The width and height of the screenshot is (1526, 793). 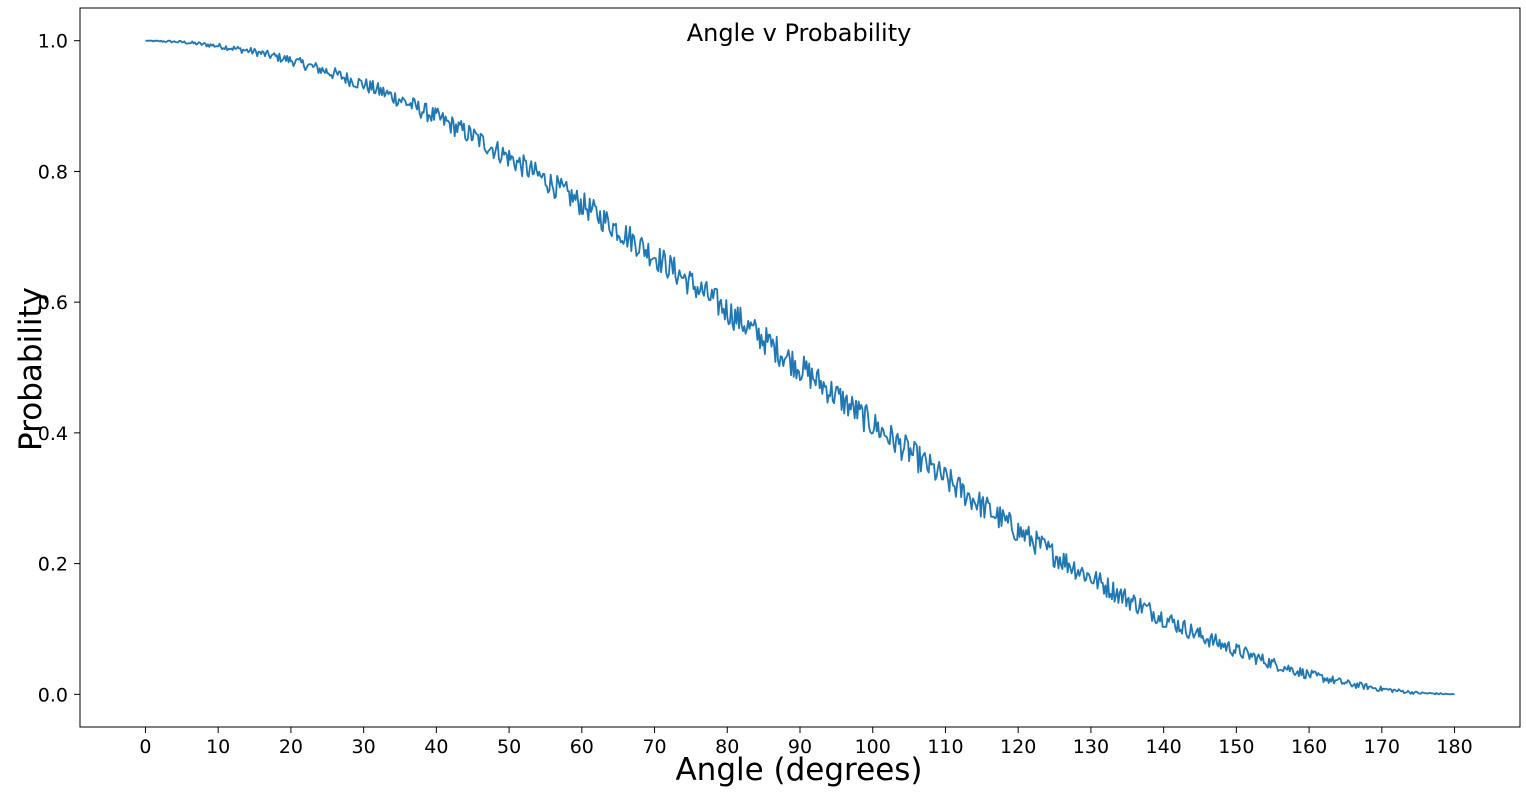 I want to click on y-tick-label: 0.0, so click(x=53, y=695).